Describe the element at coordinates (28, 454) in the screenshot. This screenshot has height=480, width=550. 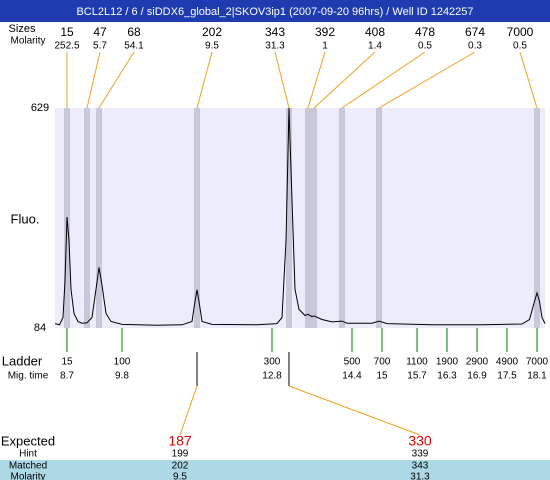
I see `table-row-label: Hint` at that location.